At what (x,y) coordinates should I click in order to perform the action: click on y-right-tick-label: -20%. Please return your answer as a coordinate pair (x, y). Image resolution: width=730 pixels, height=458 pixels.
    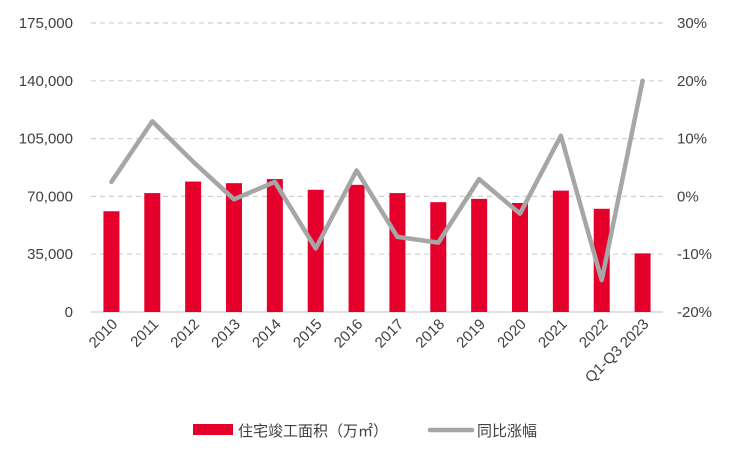
    Looking at the image, I should click on (694, 312).